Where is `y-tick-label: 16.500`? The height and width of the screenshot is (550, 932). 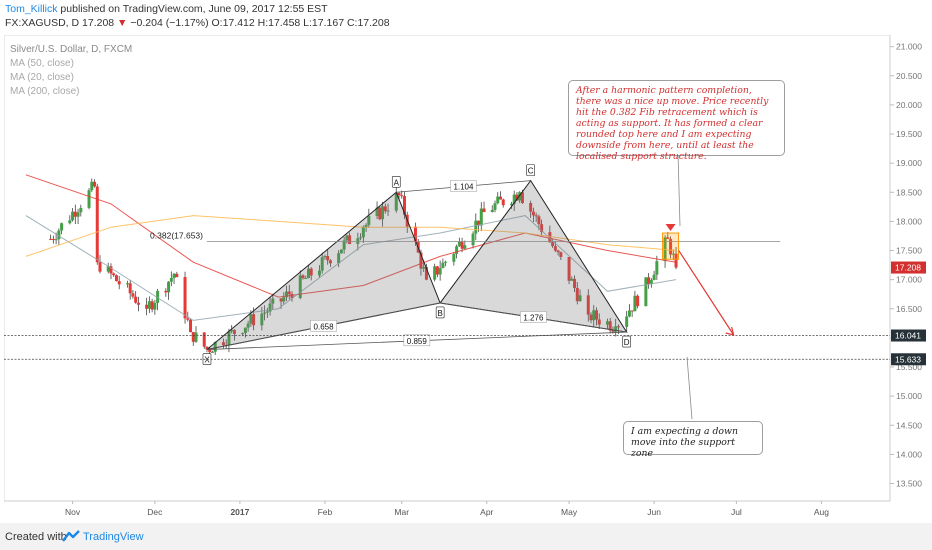
y-tick-label: 16.500 is located at coordinates (909, 309).